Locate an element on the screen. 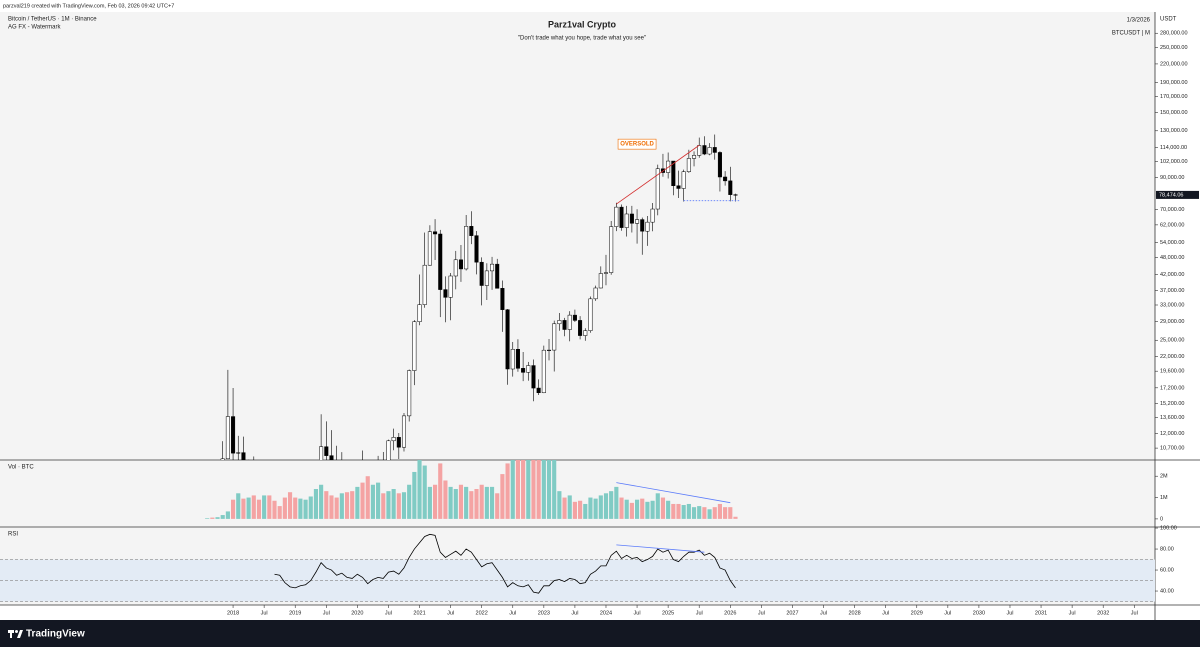 This screenshot has height=647, width=1200. trend-line is located at coordinates (660, 548).